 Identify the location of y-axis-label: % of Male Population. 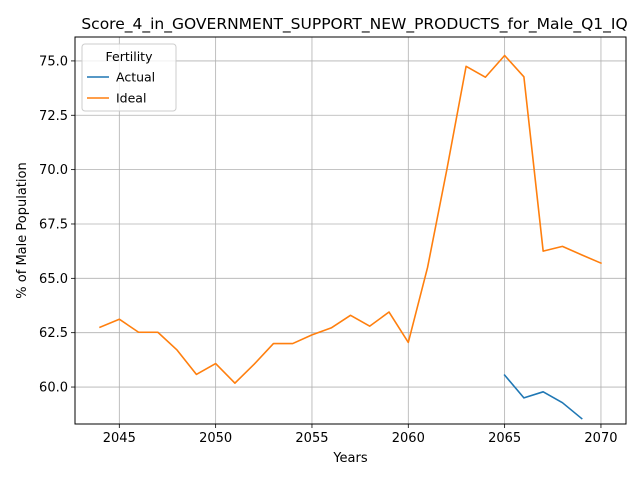
(22, 230).